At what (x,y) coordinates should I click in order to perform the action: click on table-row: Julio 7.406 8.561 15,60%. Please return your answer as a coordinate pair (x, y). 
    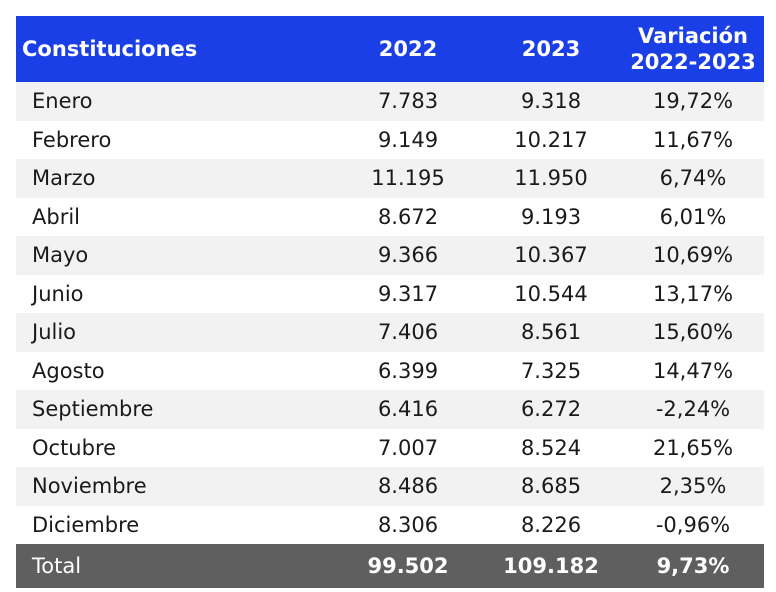
    Looking at the image, I should click on (390, 332).